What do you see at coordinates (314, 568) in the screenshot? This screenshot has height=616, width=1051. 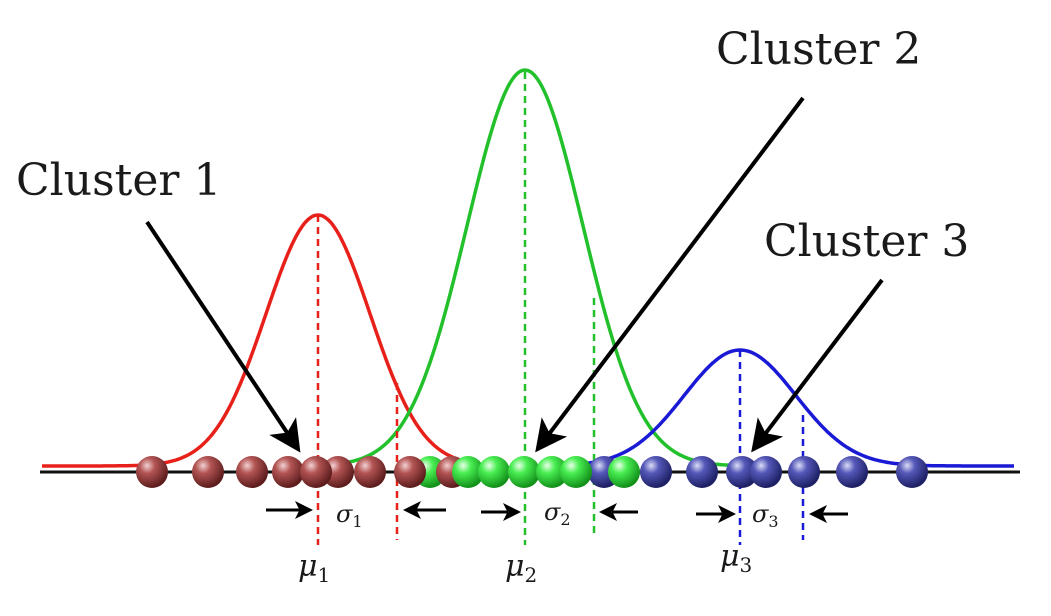 I see `cluster-1-mean-label: μ1` at bounding box center [314, 568].